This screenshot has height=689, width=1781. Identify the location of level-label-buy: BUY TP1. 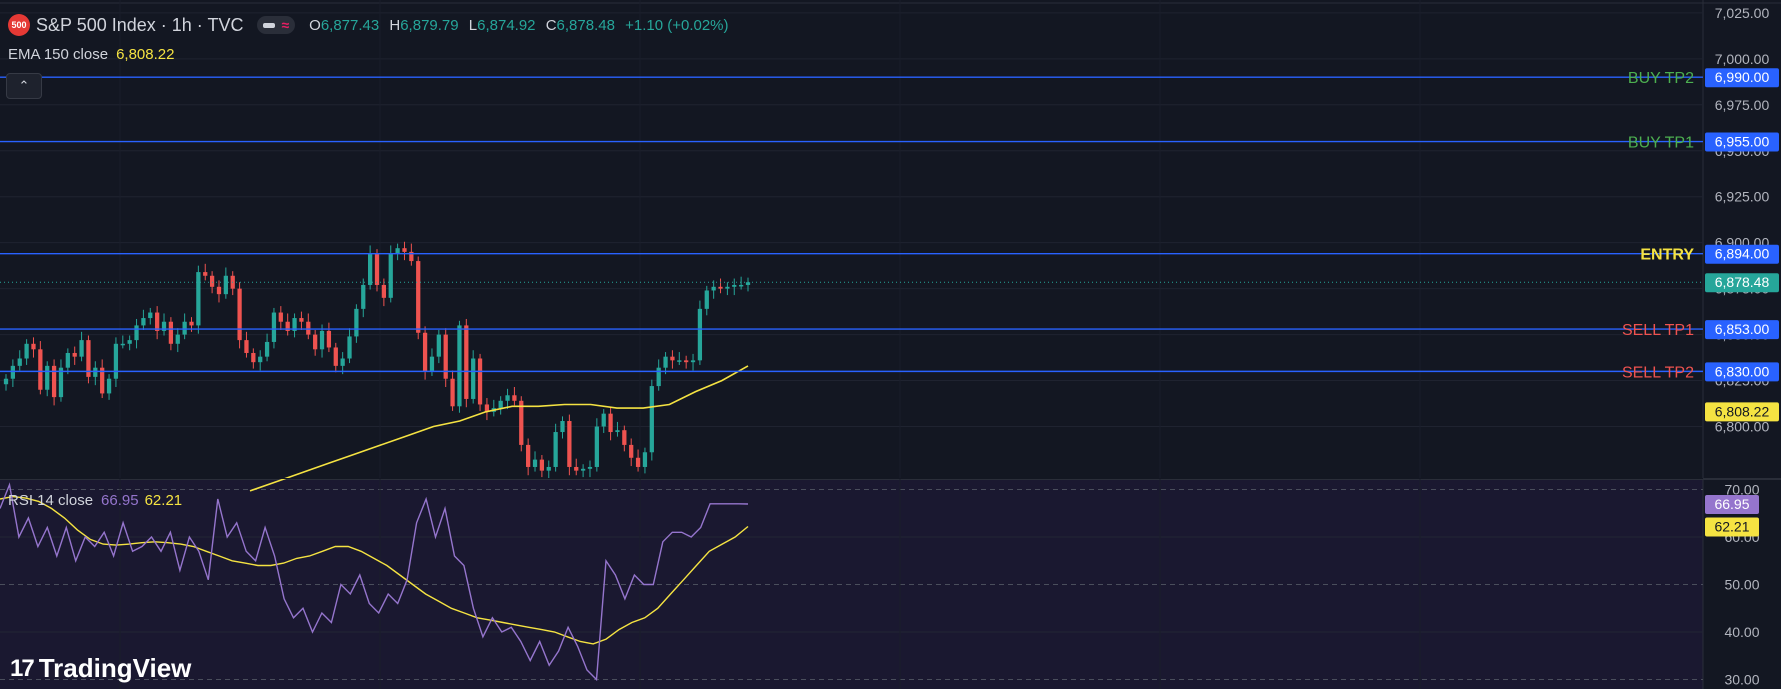
(1661, 143).